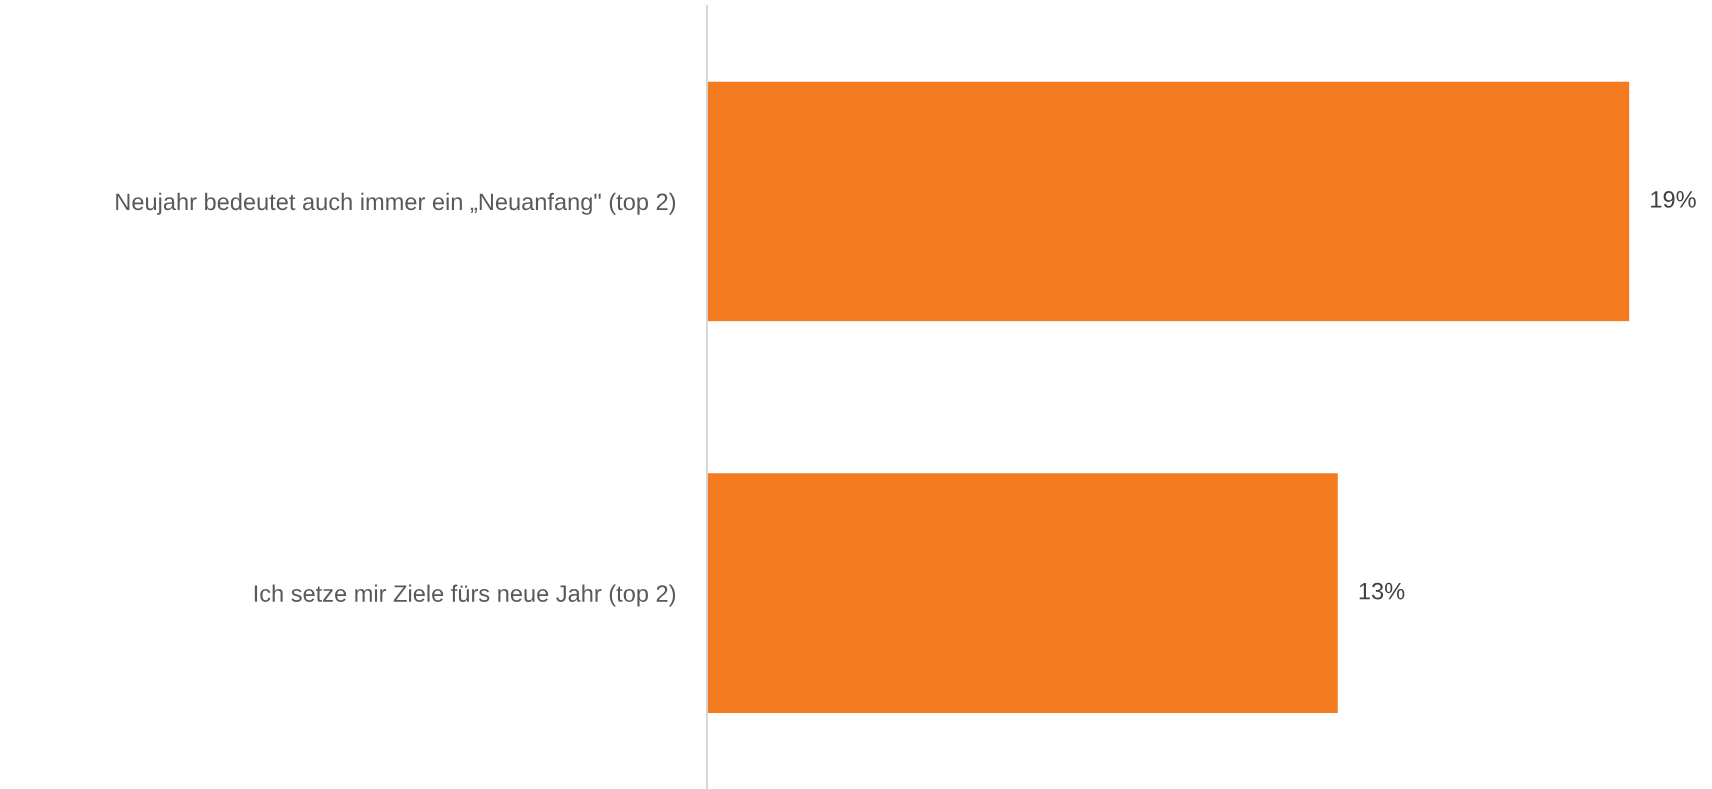 This screenshot has height=789, width=1712. Describe the element at coordinates (1673, 199) in the screenshot. I see `data-label: 19%` at that location.